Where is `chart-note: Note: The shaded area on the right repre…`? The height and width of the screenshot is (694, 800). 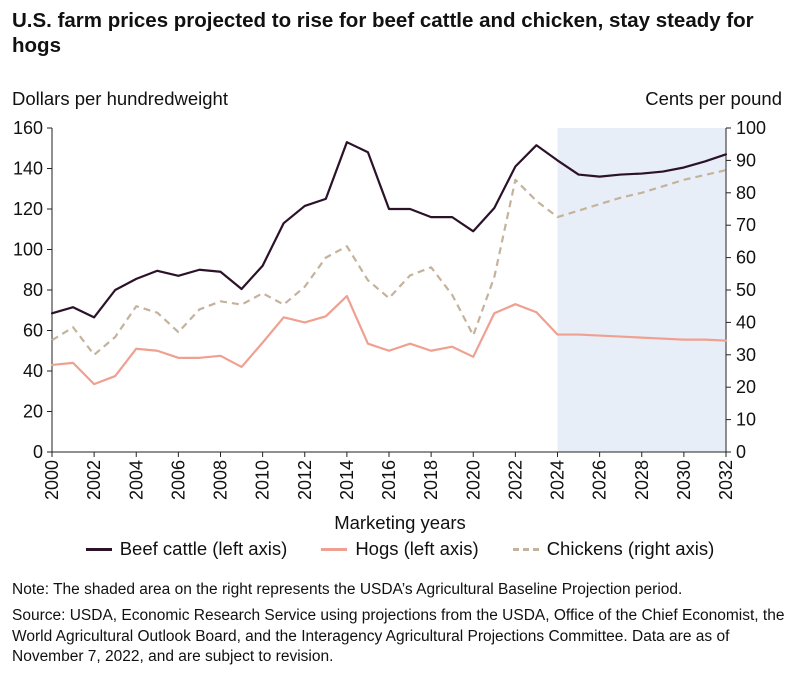 chart-note: Note: The shaded area on the right repre… is located at coordinates (347, 589).